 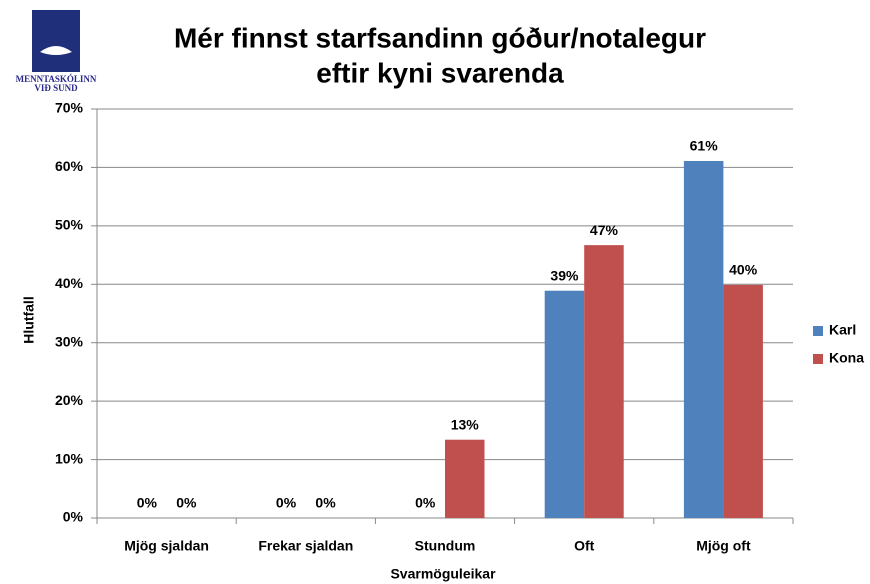 I want to click on logo-shield, so click(x=56, y=41).